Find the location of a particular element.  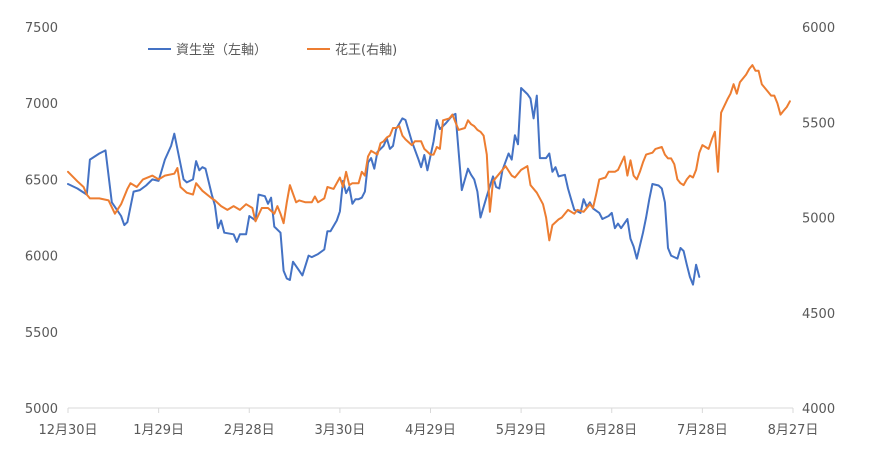

x-axis-tick-label: 7月28日 is located at coordinates (702, 430).